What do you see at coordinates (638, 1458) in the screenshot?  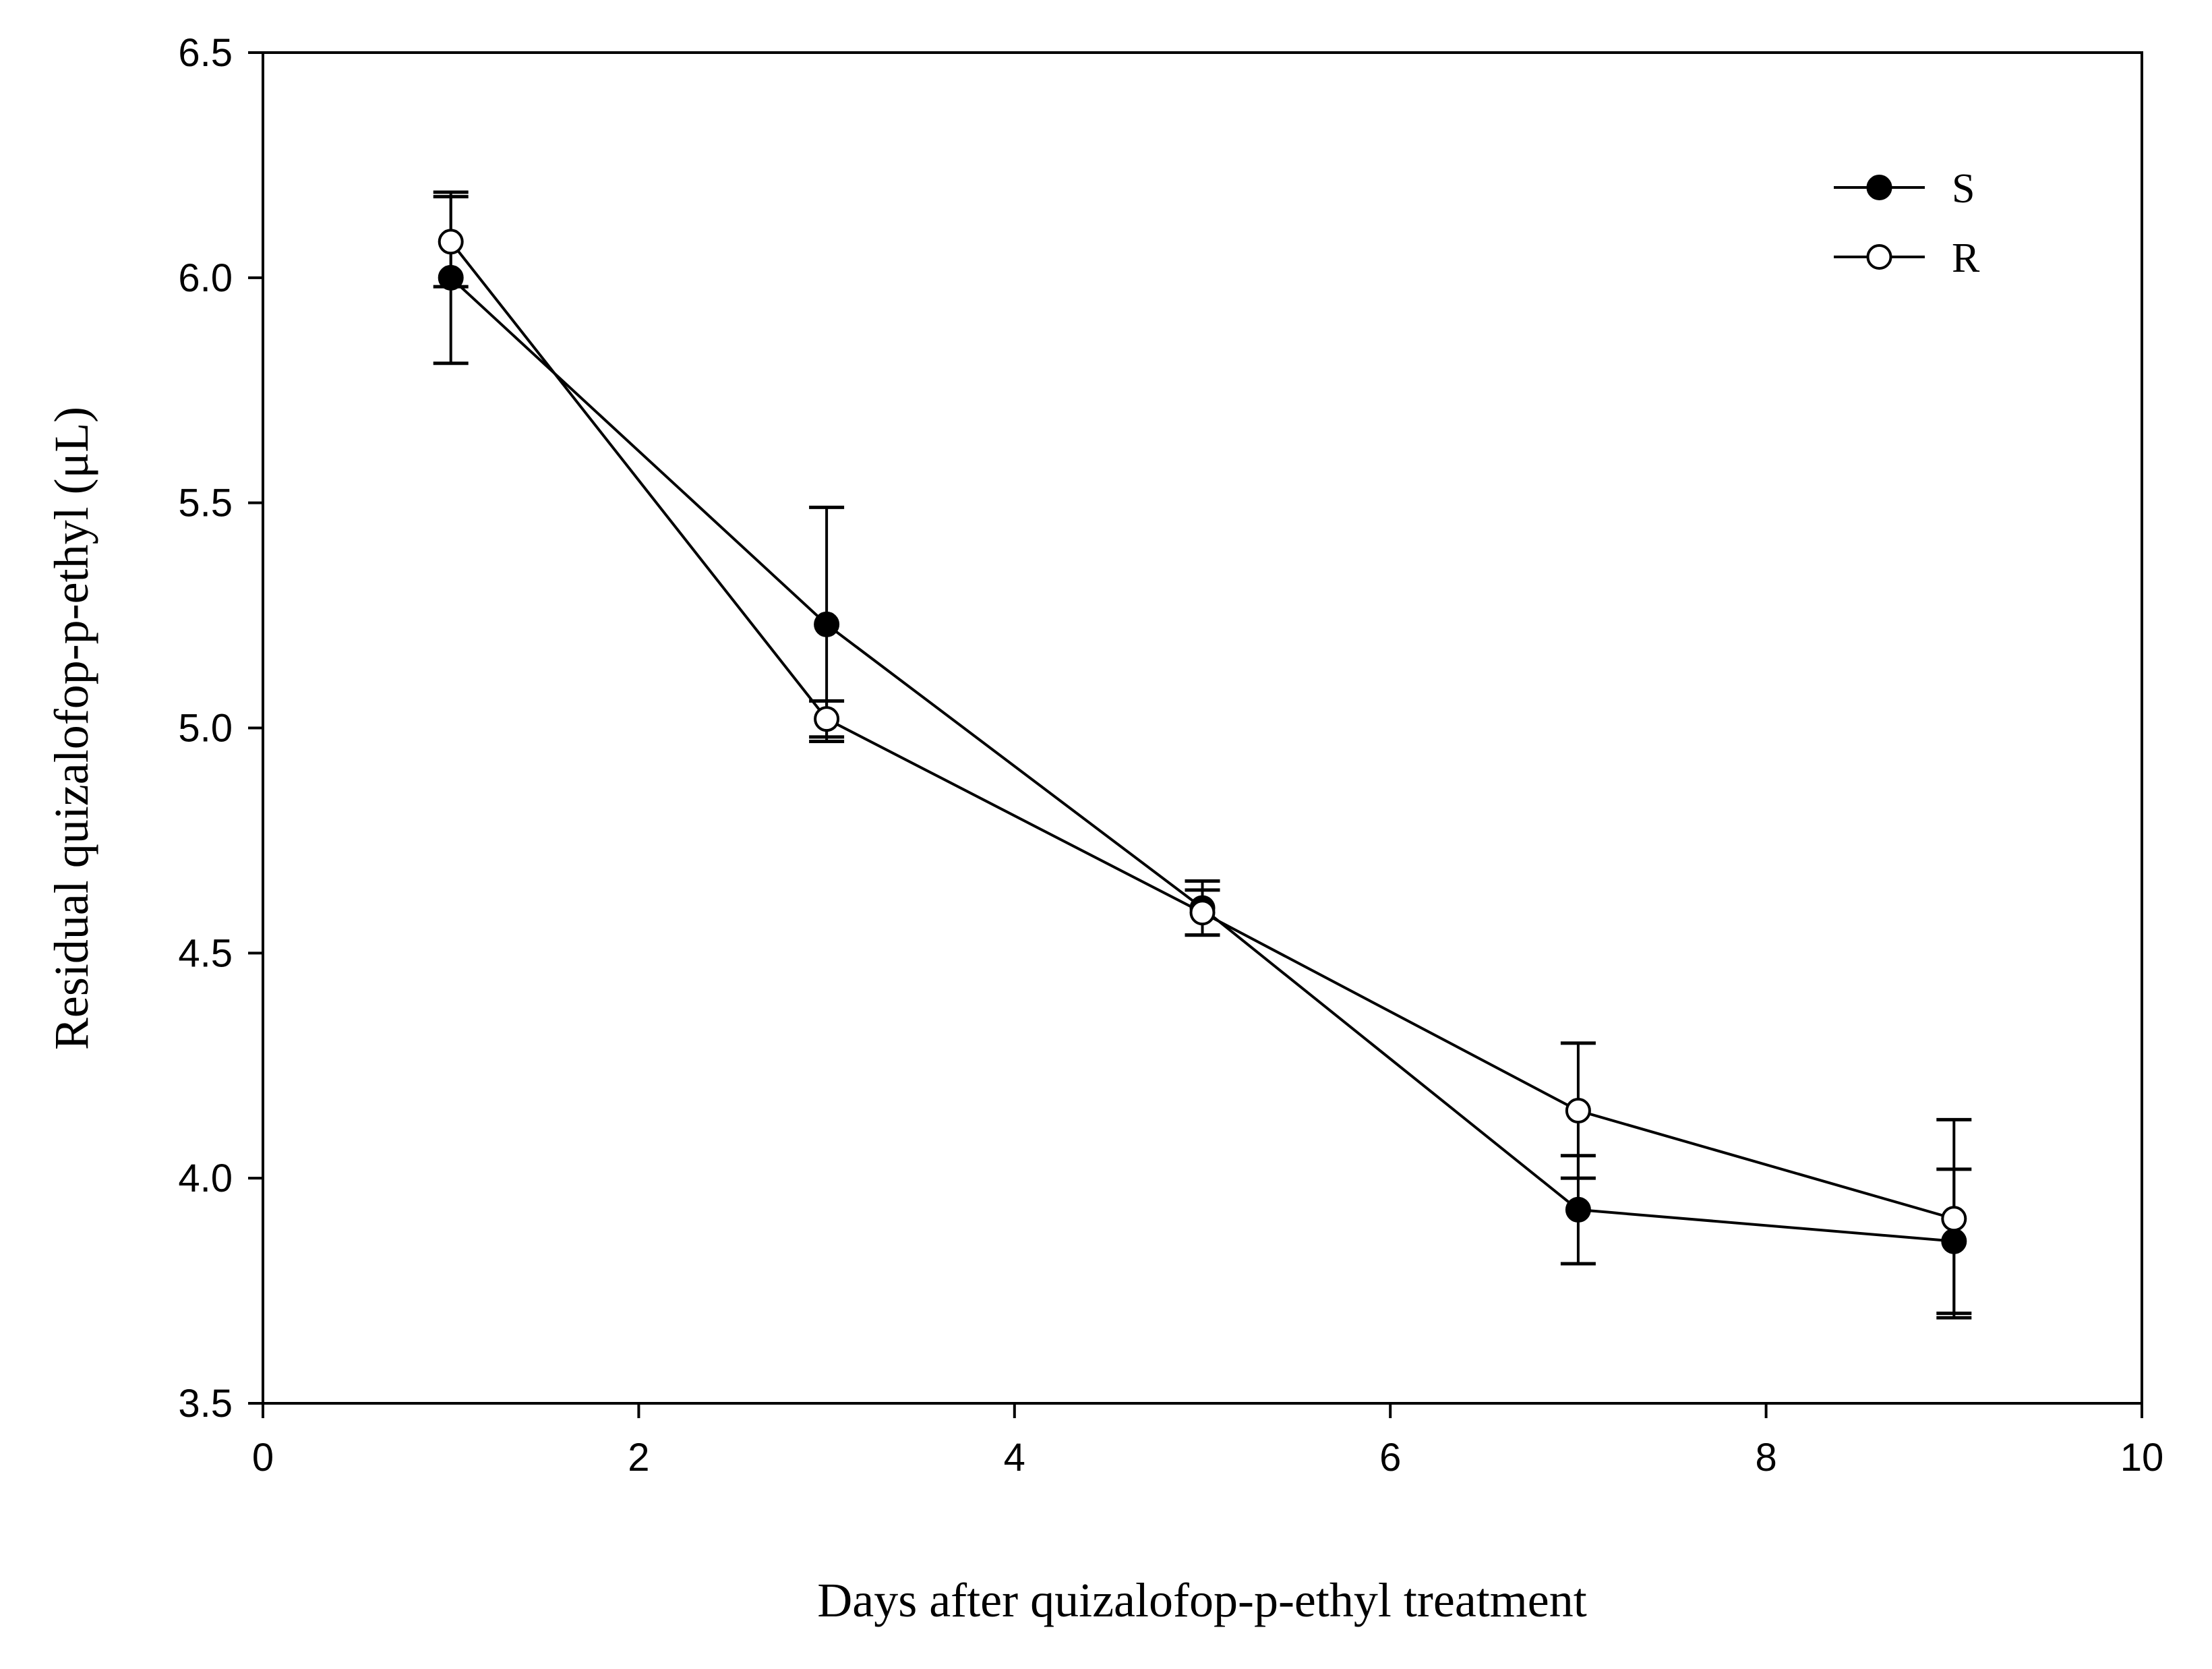 I see `x-tick-label: 2` at bounding box center [638, 1458].